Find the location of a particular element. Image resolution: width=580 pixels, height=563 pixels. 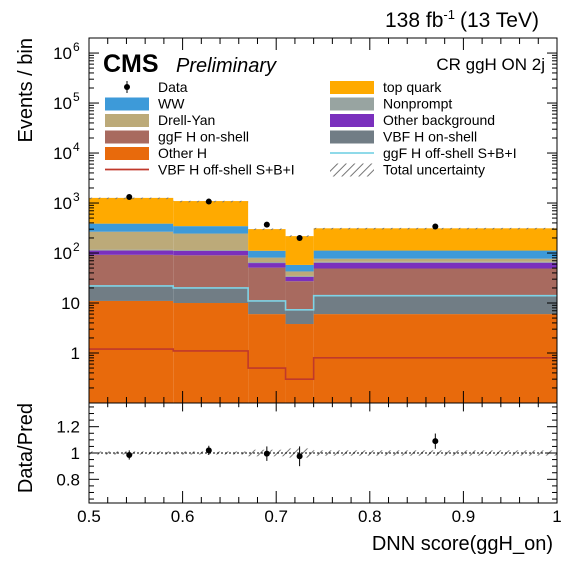

line-ggf-h-off-shell-s-b-i is located at coordinates (323, 298).